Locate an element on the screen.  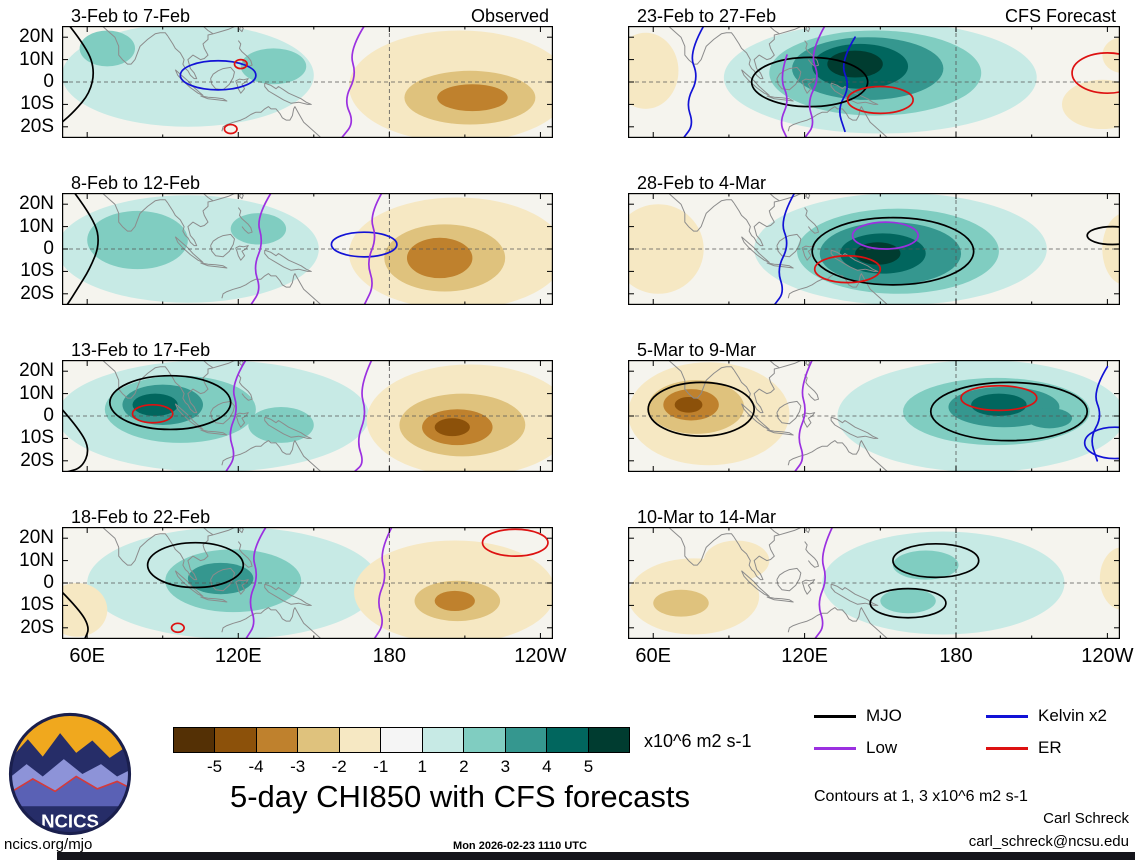
panel-forecast-2: 28-Feb to 4-Mar is located at coordinates (874, 238).